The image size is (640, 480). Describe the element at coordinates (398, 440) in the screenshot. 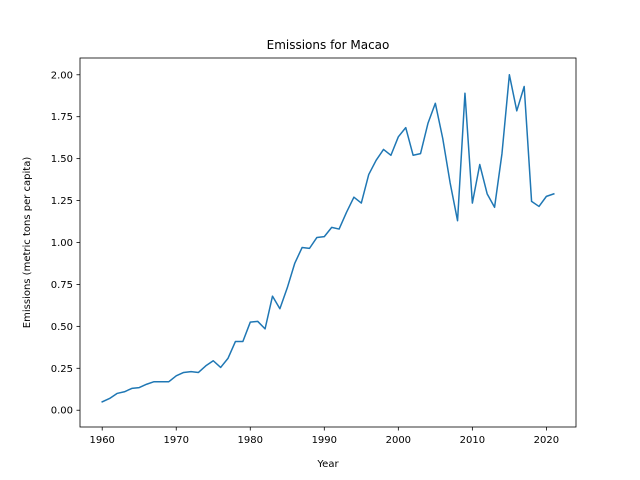

I see `x-tick-label: 2000` at that location.